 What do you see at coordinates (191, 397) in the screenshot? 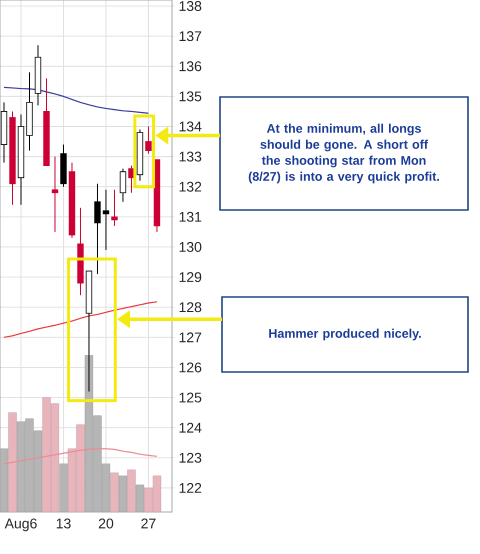
I see `y-tick-label: 125` at bounding box center [191, 397].